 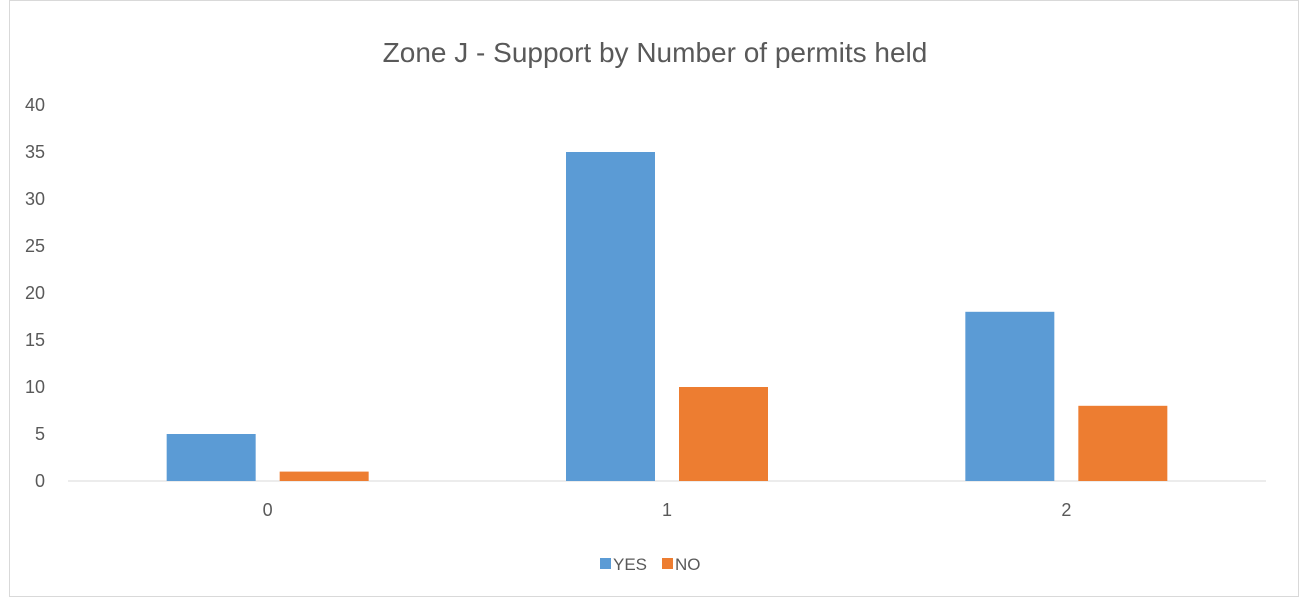 I want to click on y-tick-label: 30, so click(x=35, y=199).